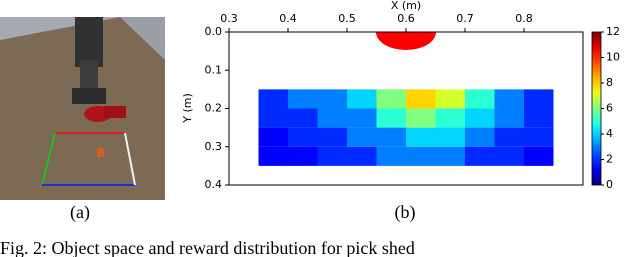  I want to click on colorbar-tick-label: 10, so click(613, 57).